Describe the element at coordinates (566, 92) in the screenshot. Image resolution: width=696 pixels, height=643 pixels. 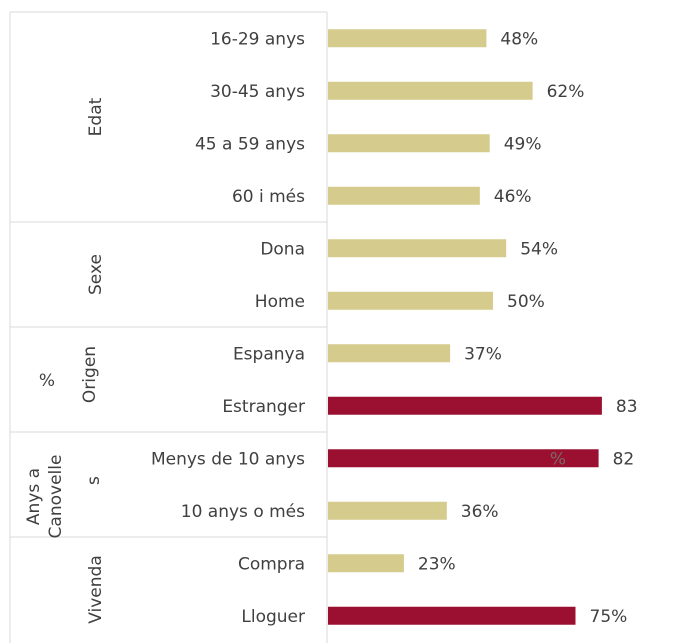
I see `data-label: 62%` at that location.